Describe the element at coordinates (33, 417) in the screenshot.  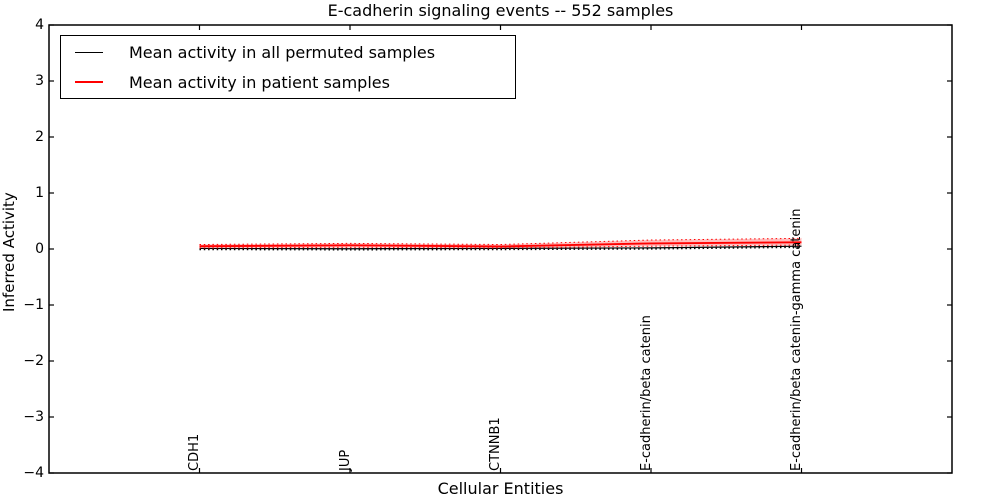
I see `y-tick-label: −3` at that location.